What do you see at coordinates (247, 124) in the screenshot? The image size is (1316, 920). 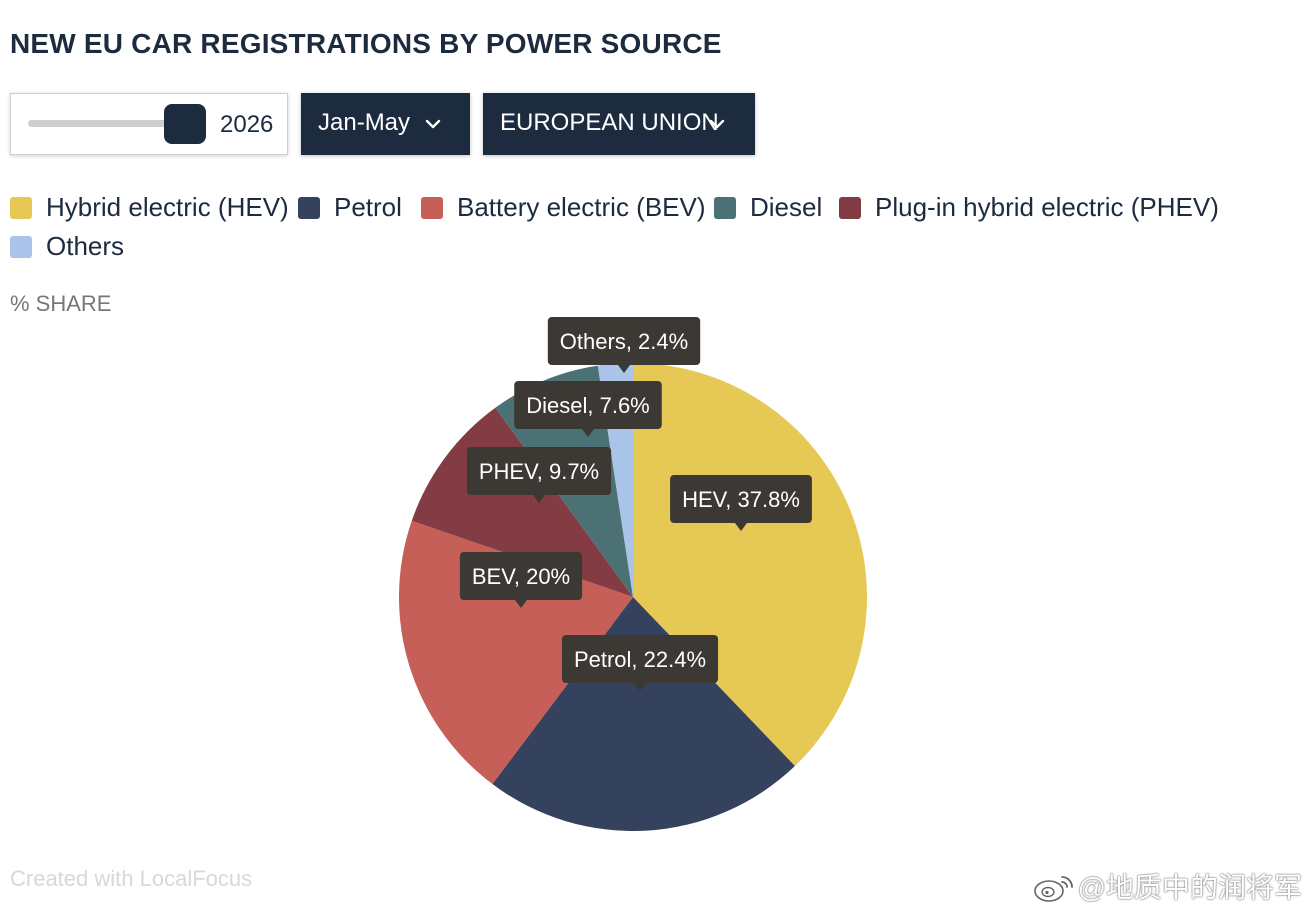 I see `year-value: 2026` at bounding box center [247, 124].